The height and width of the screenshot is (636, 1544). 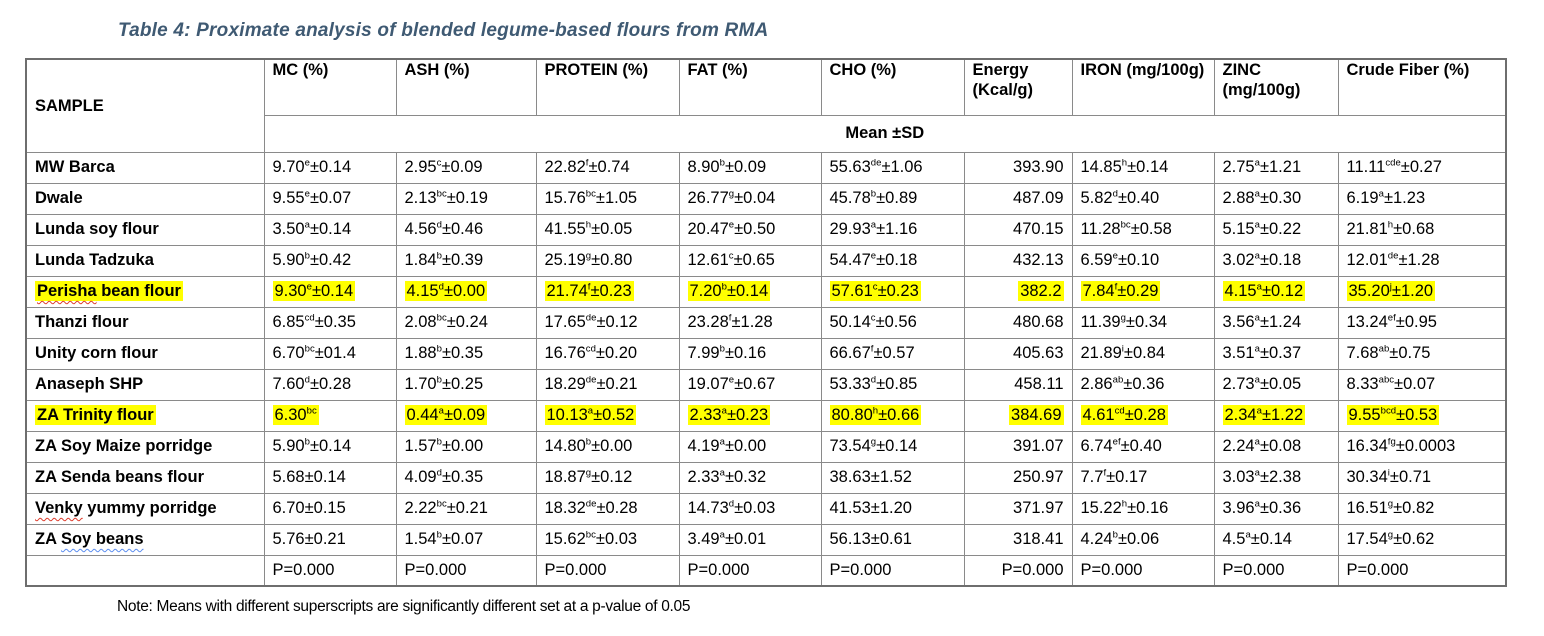 I want to click on sample-cell: Venky yummy porridge, so click(x=145, y=508).